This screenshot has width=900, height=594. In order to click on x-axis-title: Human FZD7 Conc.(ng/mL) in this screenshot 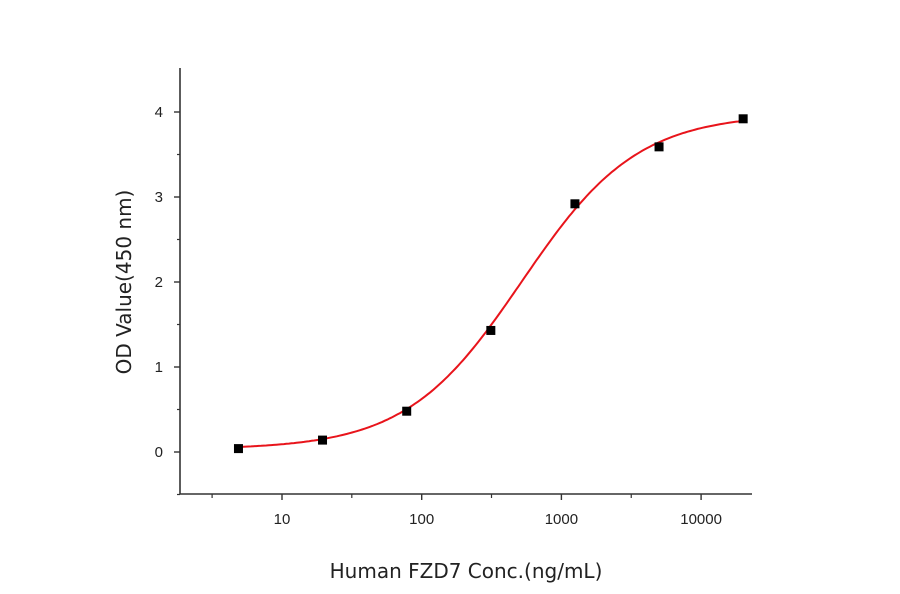, I will do `click(466, 571)`.